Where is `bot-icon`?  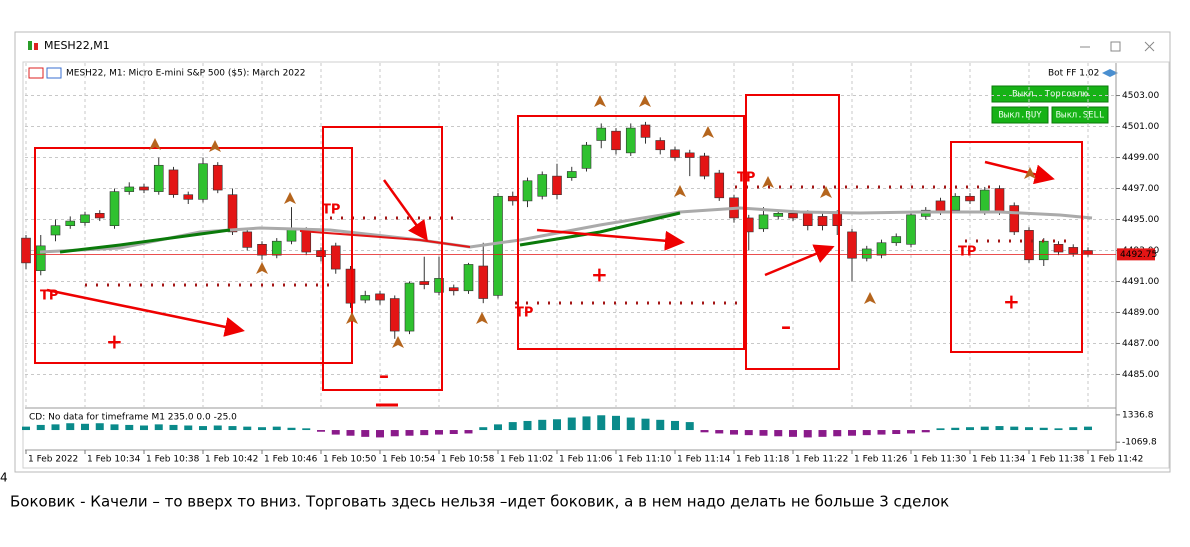
bot-icon is located at coordinates (1110, 73).